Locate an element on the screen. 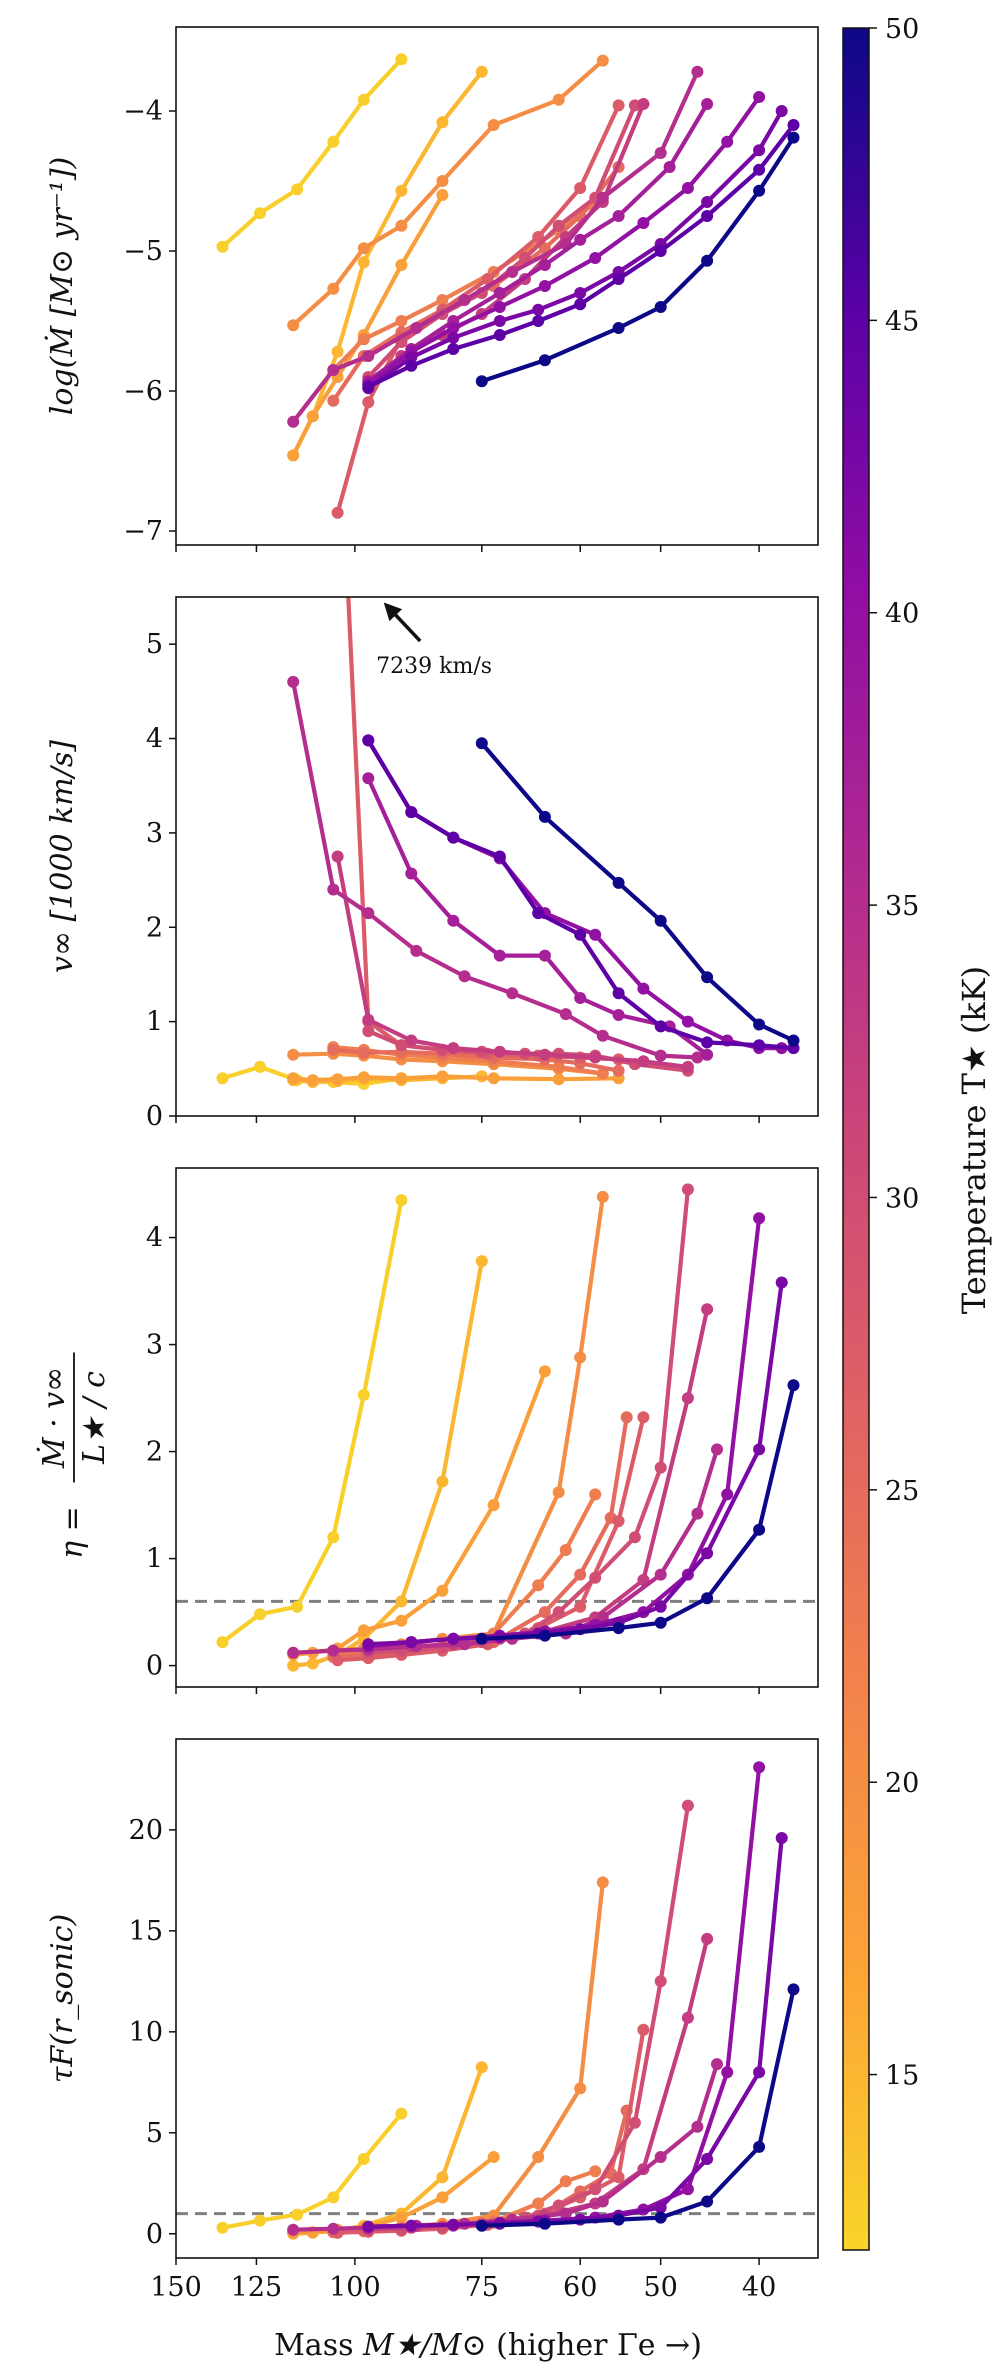 The image size is (997, 2375). mdot-series-line-T15 is located at coordinates (387, 263).